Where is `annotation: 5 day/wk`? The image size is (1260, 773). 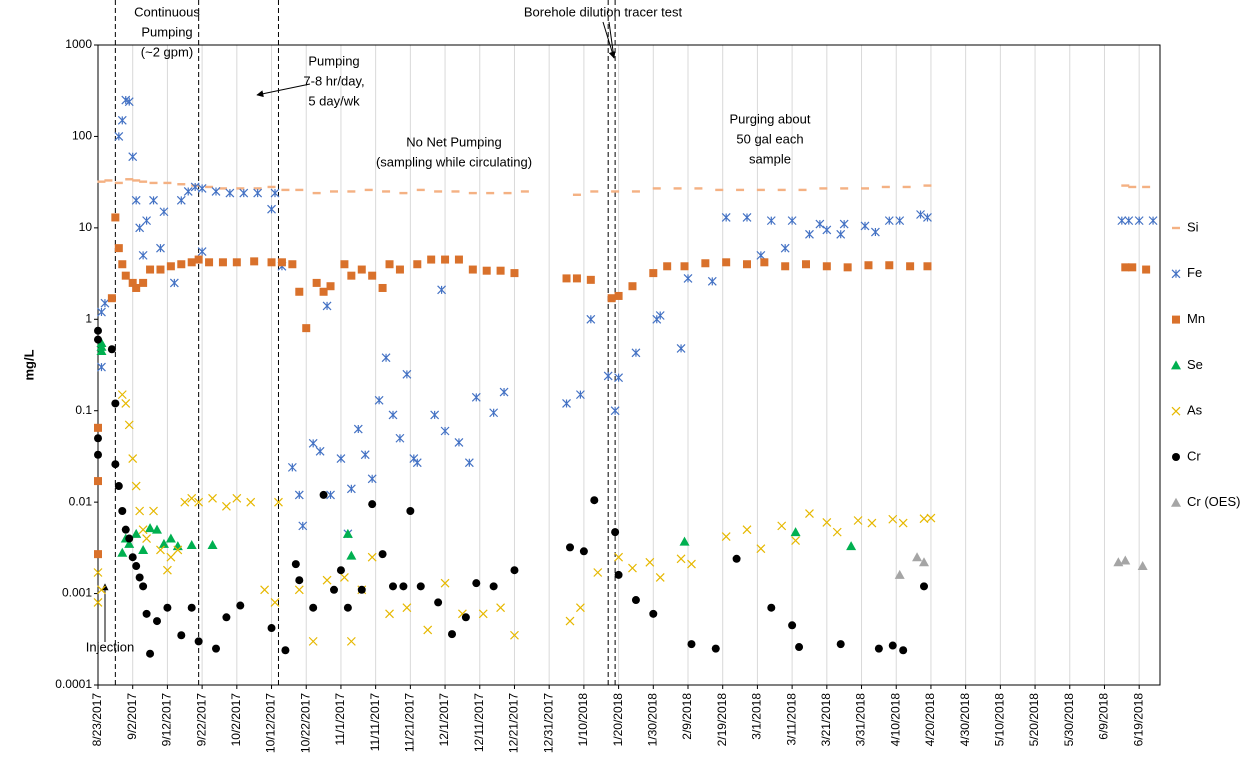 annotation: 5 day/wk is located at coordinates (334, 100).